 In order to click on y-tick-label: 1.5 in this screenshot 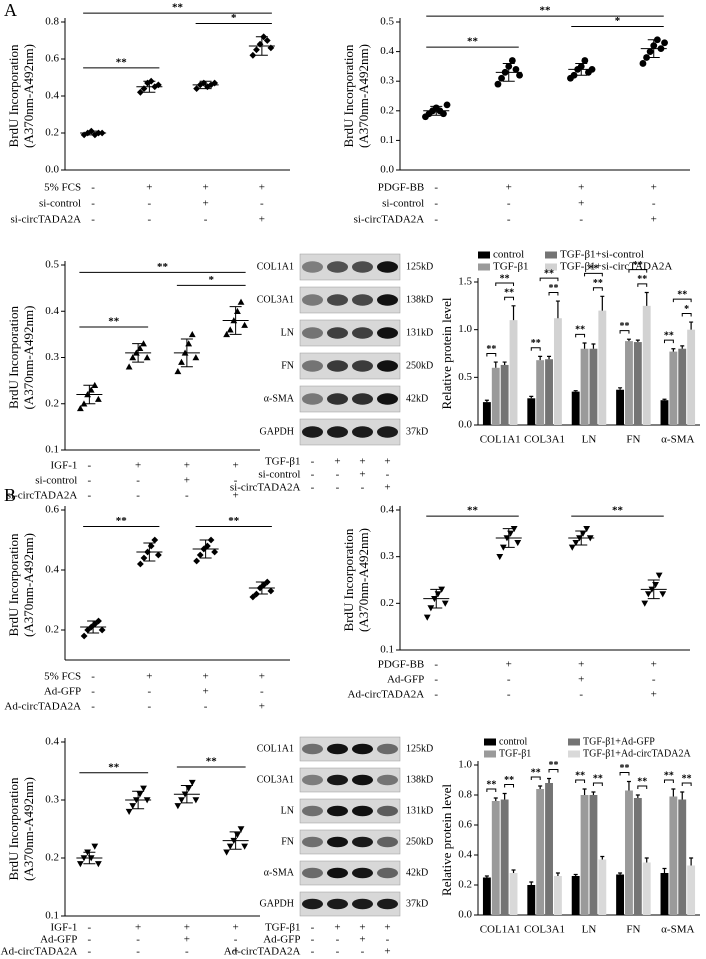, I will do `click(465, 282)`.